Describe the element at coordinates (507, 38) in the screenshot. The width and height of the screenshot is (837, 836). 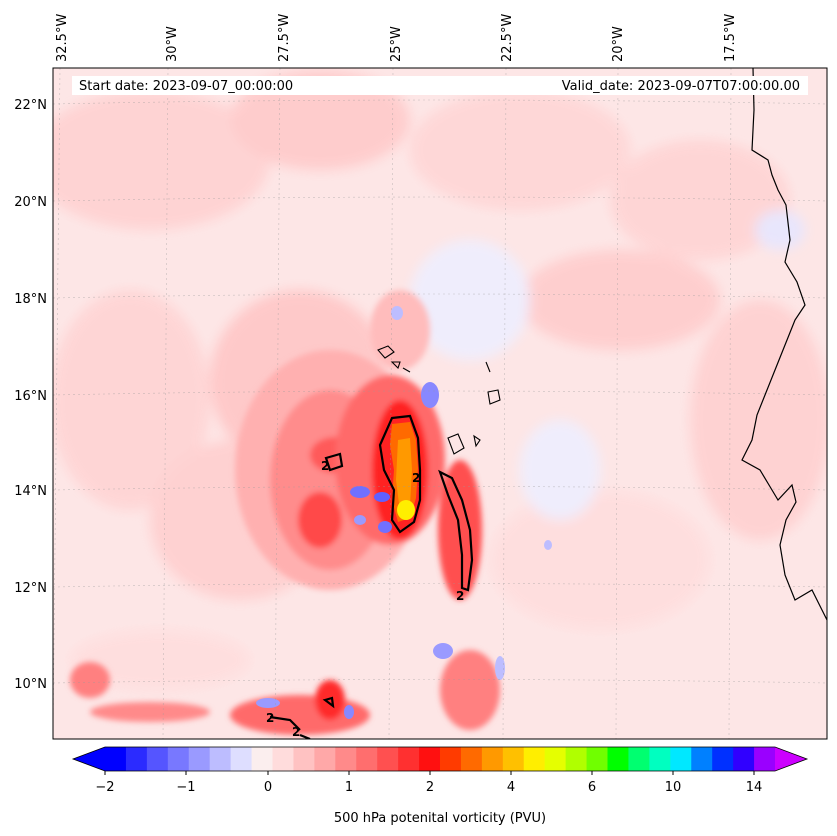
I see `lon-label: 22.5°W` at that location.